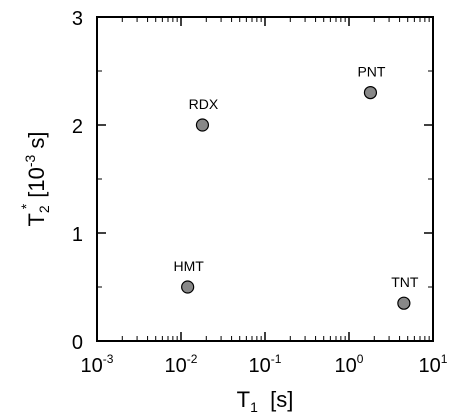 This screenshot has height=415, width=450. I want to click on data-point-hmt, so click(188, 287).